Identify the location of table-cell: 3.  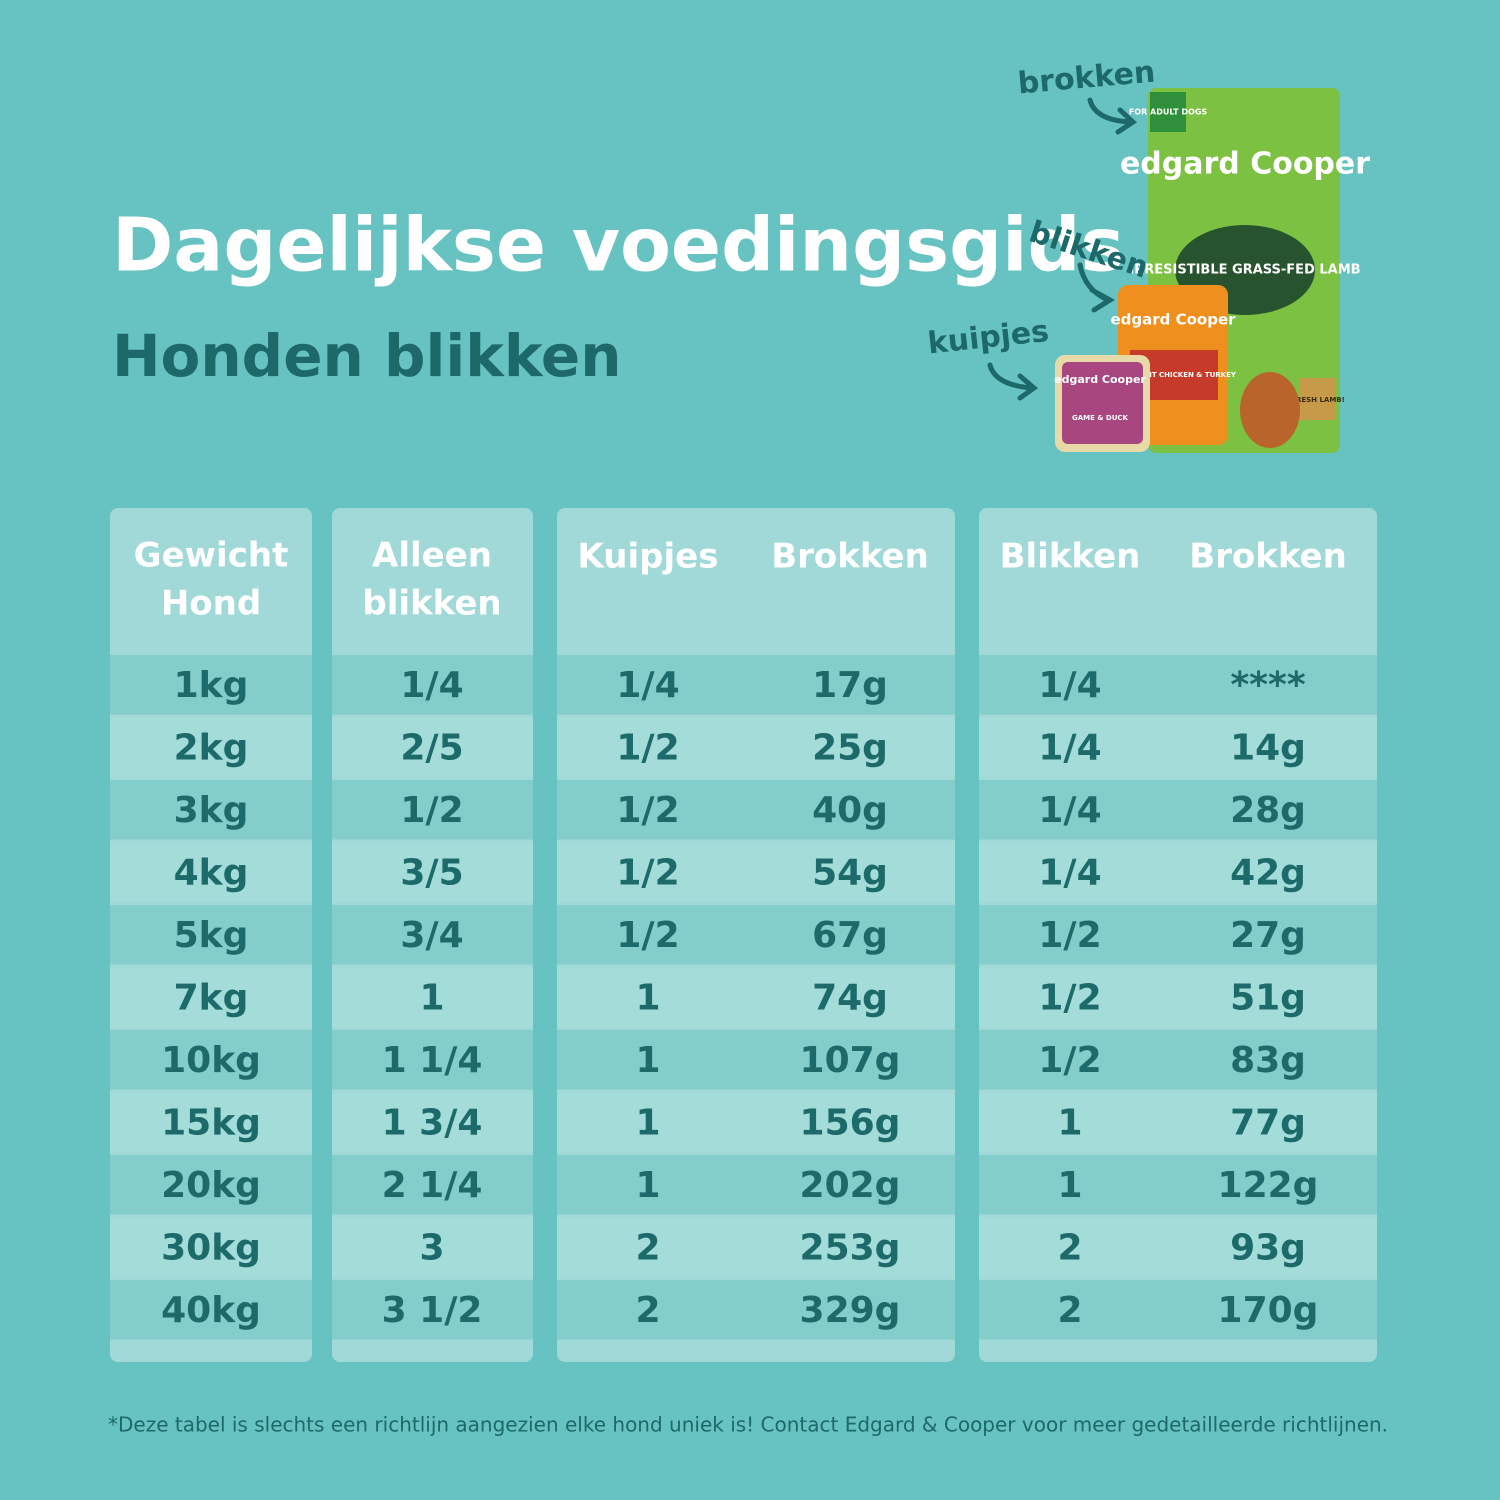
(431, 1248).